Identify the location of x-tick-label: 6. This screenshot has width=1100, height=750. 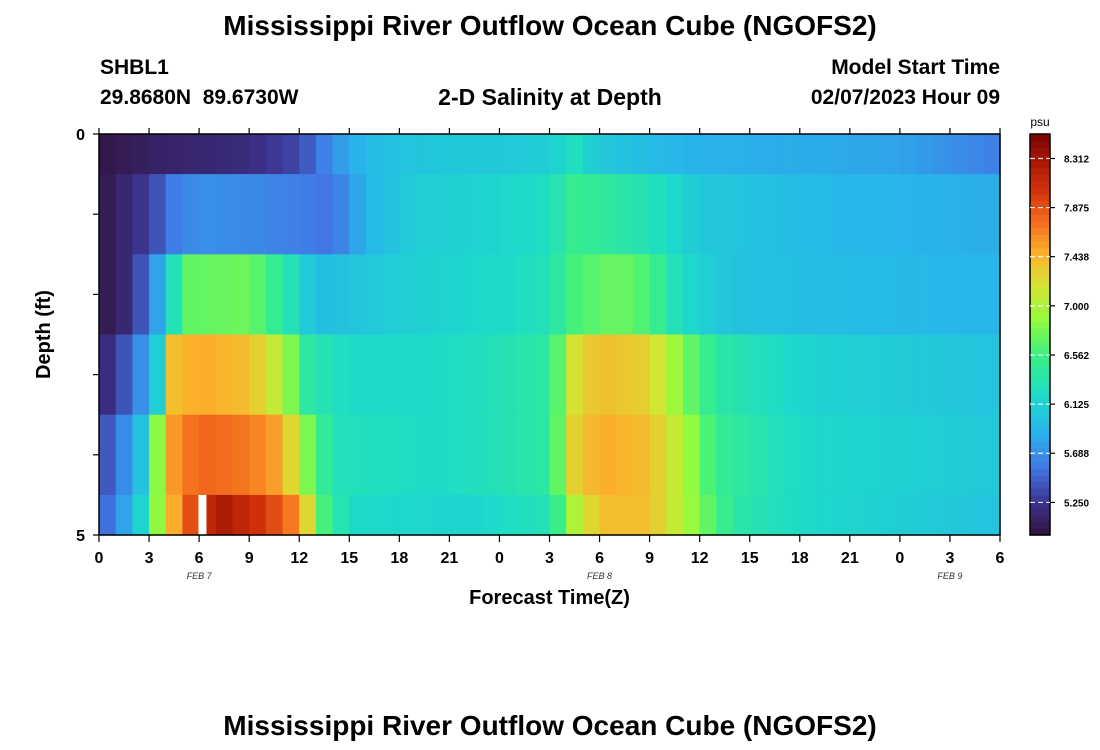
(1000, 558).